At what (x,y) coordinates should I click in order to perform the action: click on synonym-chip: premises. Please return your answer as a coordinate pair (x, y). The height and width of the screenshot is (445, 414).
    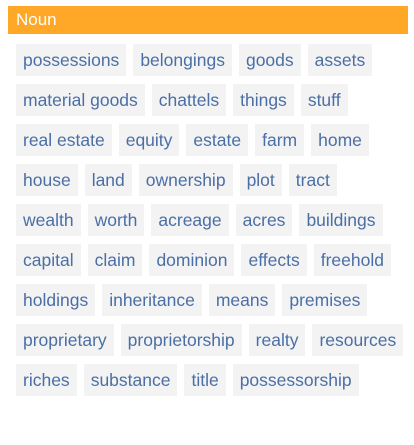
    Looking at the image, I should click on (325, 300).